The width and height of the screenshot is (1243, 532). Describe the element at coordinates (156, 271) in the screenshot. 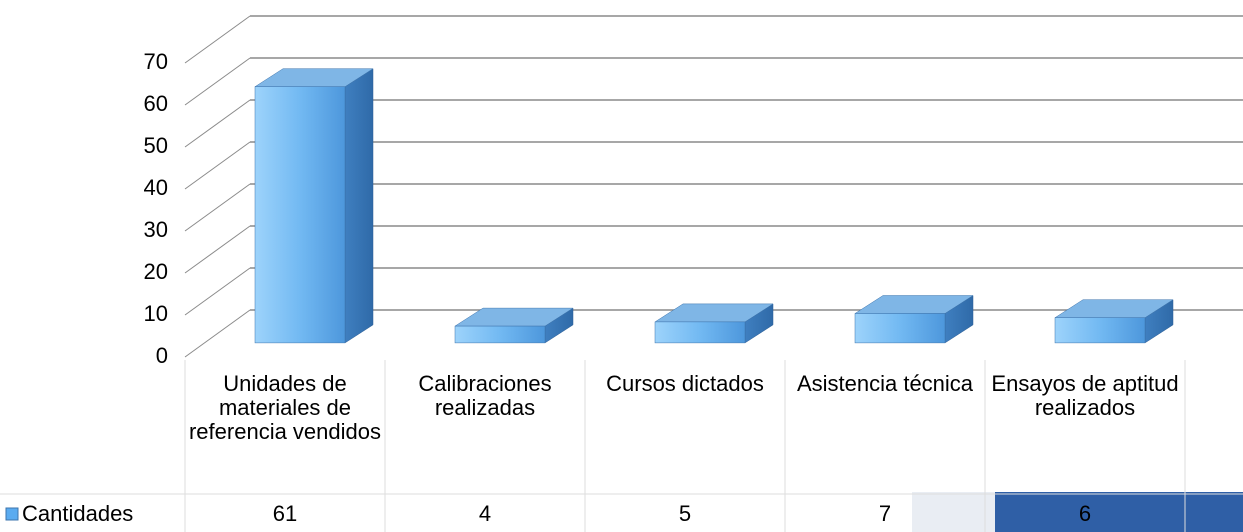

I see `y-tick-label: 20` at that location.